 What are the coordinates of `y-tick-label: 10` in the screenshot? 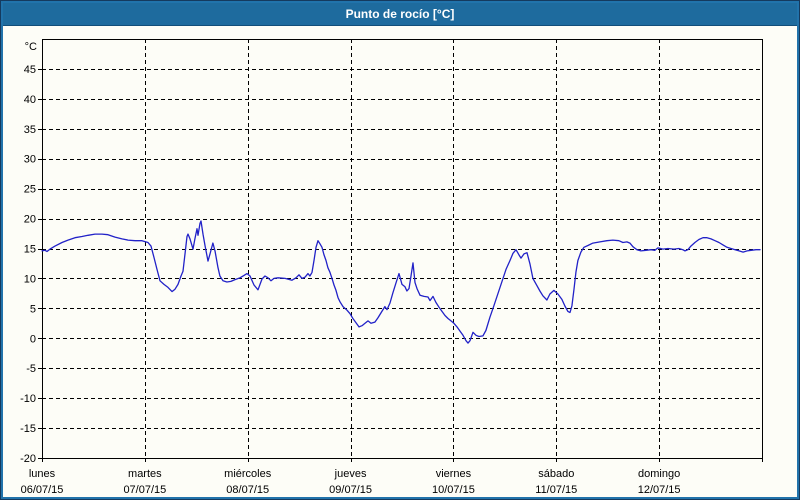 It's located at (30, 279).